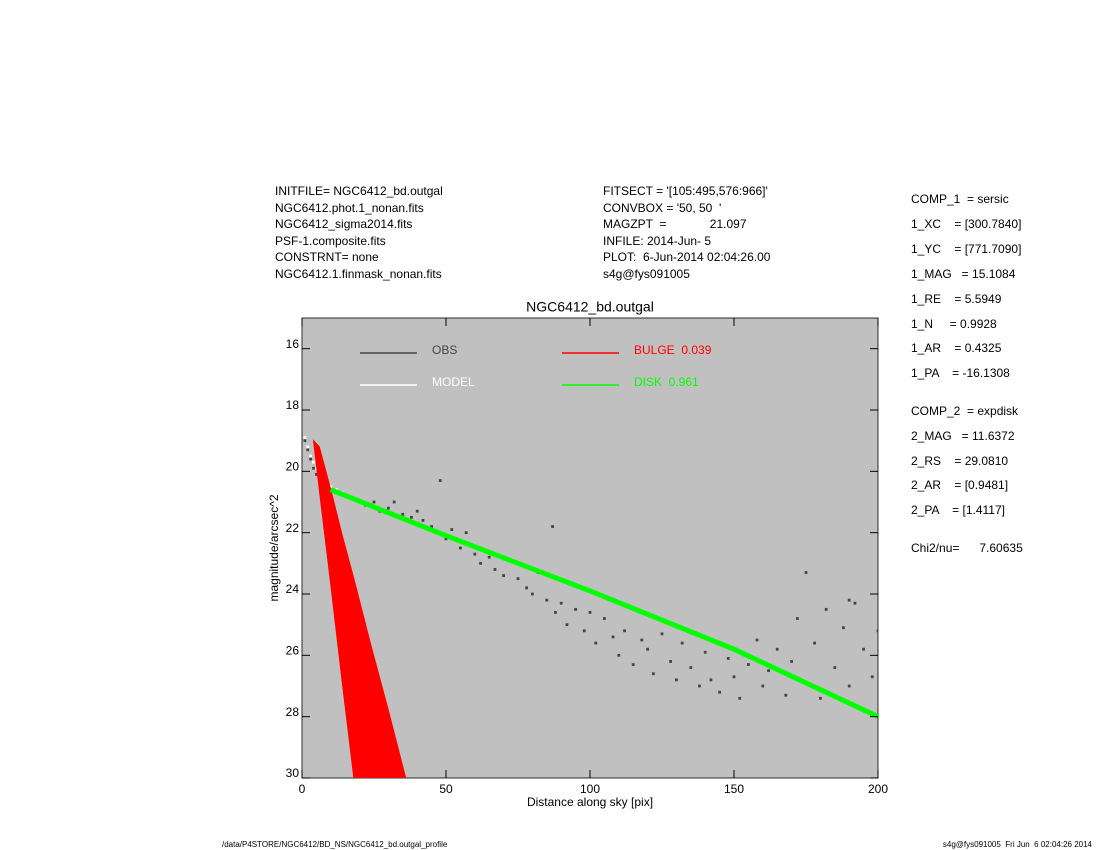 The height and width of the screenshot is (850, 1100). What do you see at coordinates (293, 405) in the screenshot?
I see `y-tick-label: 18` at bounding box center [293, 405].